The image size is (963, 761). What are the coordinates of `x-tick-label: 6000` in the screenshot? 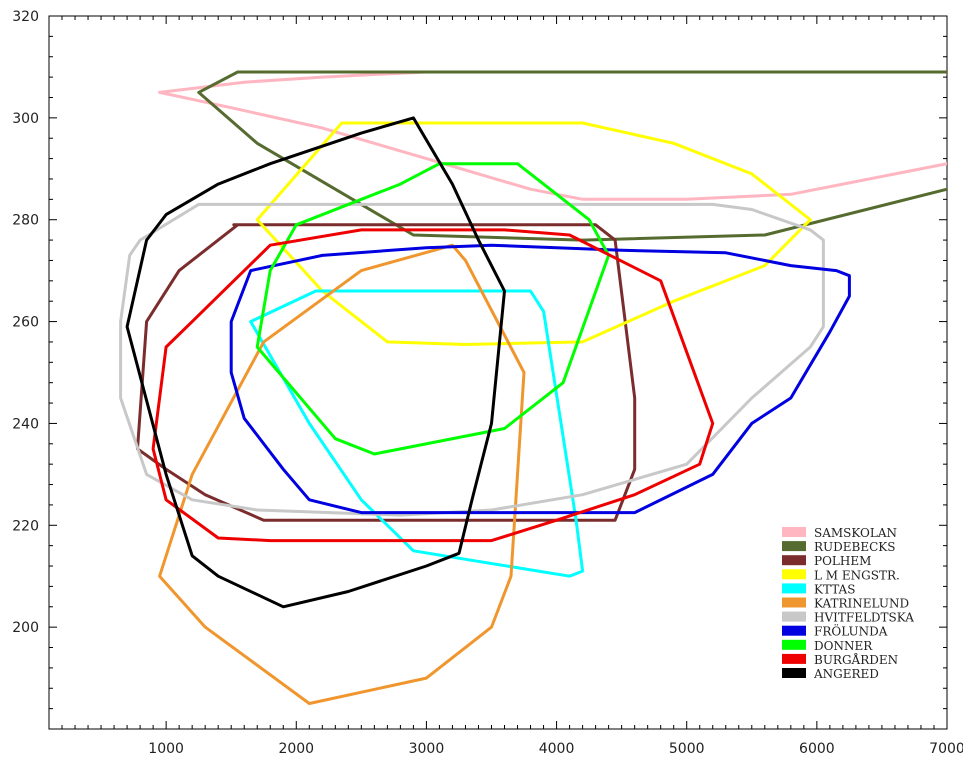 It's located at (817, 749).